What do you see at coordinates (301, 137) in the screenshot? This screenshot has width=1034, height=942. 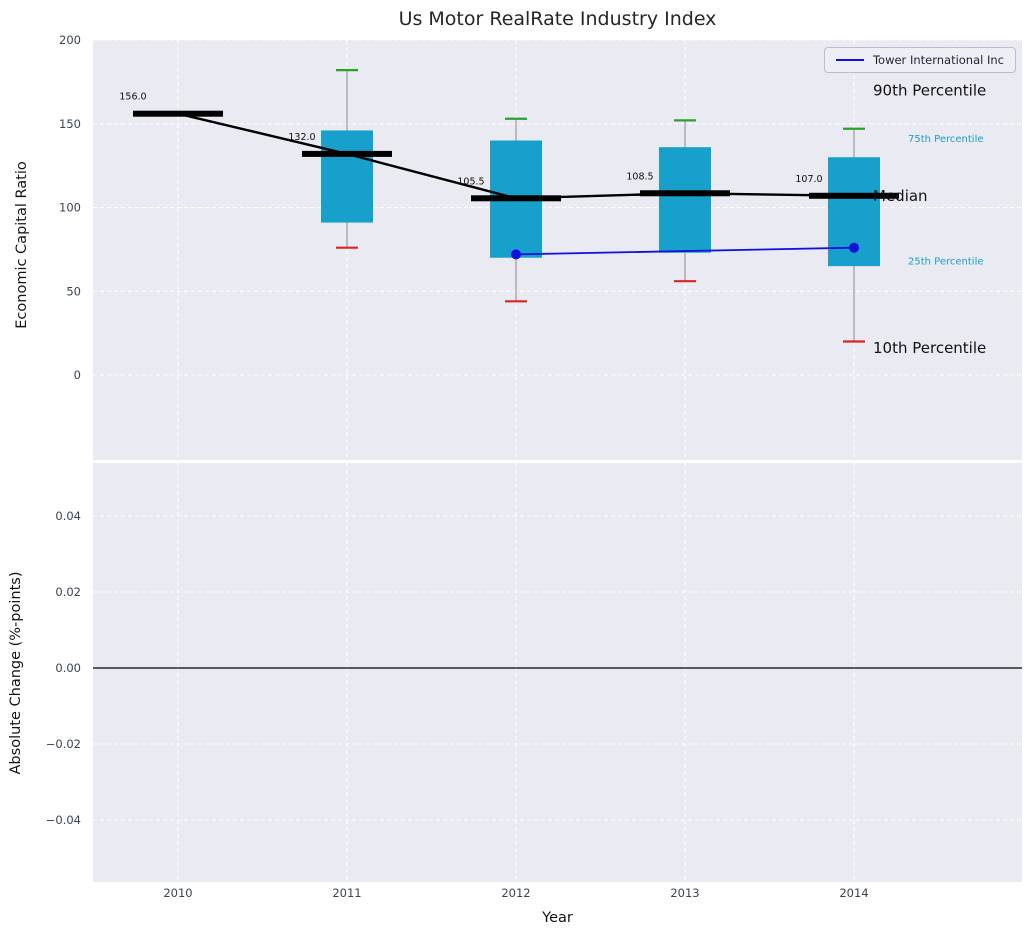 I see `median-value-label-2011: 132.0` at bounding box center [301, 137].